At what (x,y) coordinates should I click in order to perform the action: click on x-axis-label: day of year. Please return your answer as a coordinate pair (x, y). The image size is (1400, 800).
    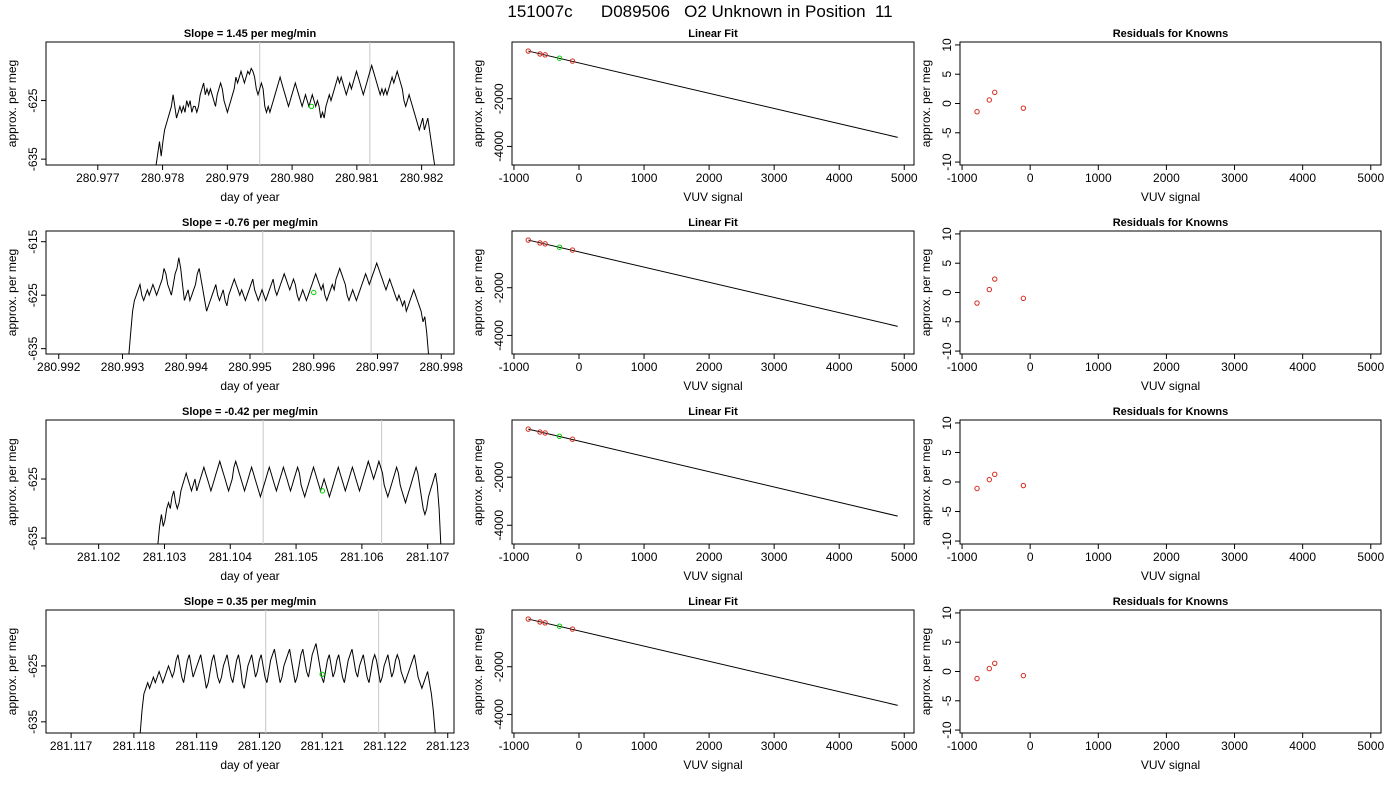
    Looking at the image, I should click on (249, 765).